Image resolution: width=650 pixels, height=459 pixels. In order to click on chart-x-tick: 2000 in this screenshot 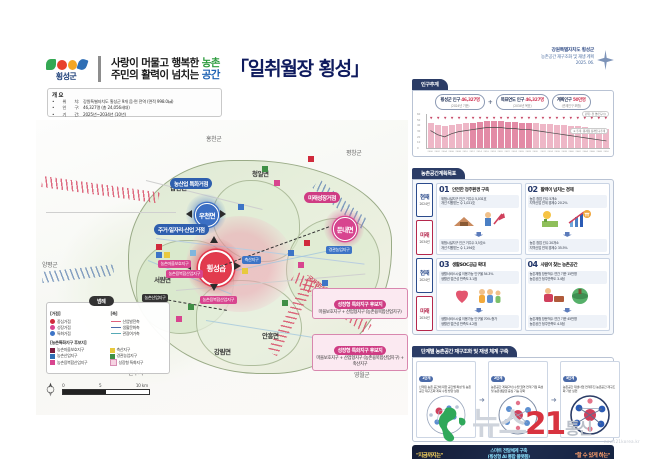, I will do `click(430, 151)`.